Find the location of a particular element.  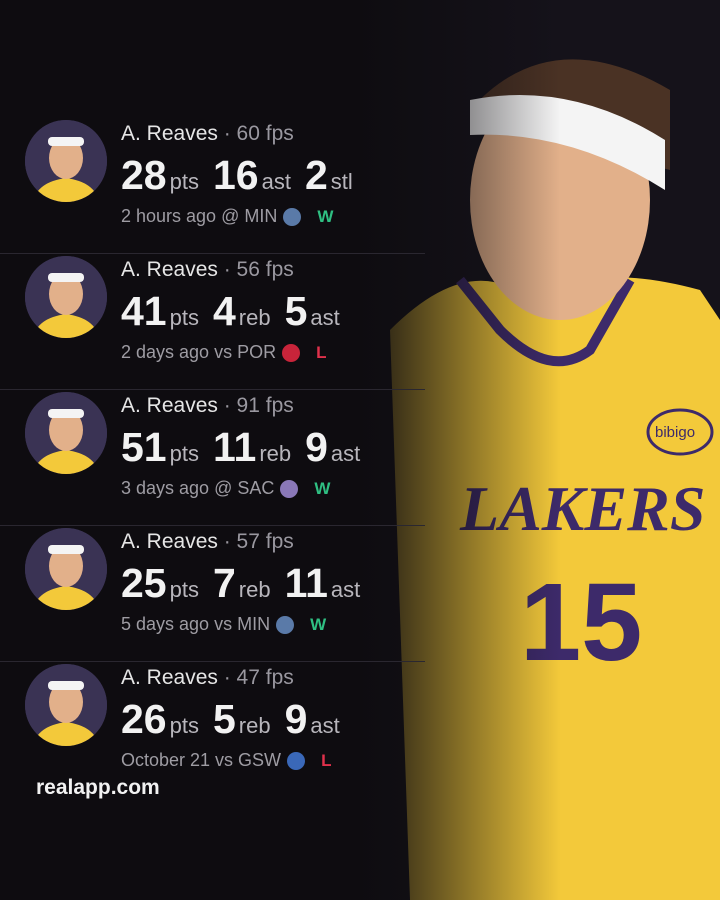

stat-value: 28 is located at coordinates (144, 175).